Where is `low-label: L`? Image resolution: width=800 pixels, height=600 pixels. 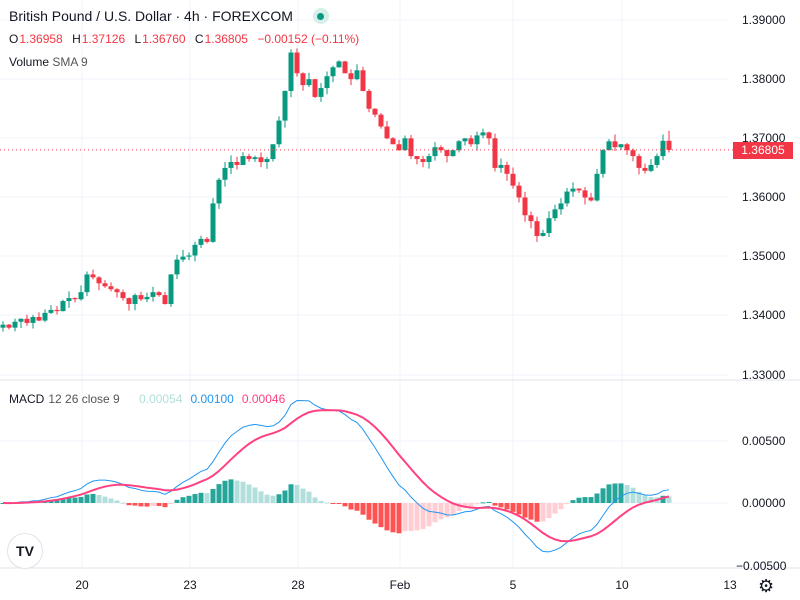
low-label: L is located at coordinates (138, 39).